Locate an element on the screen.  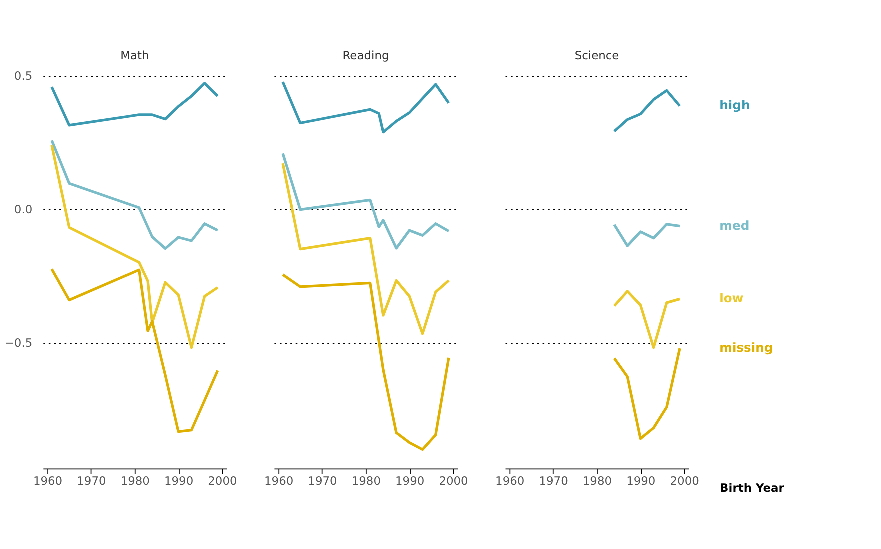
text: missing is located at coordinates (747, 348).